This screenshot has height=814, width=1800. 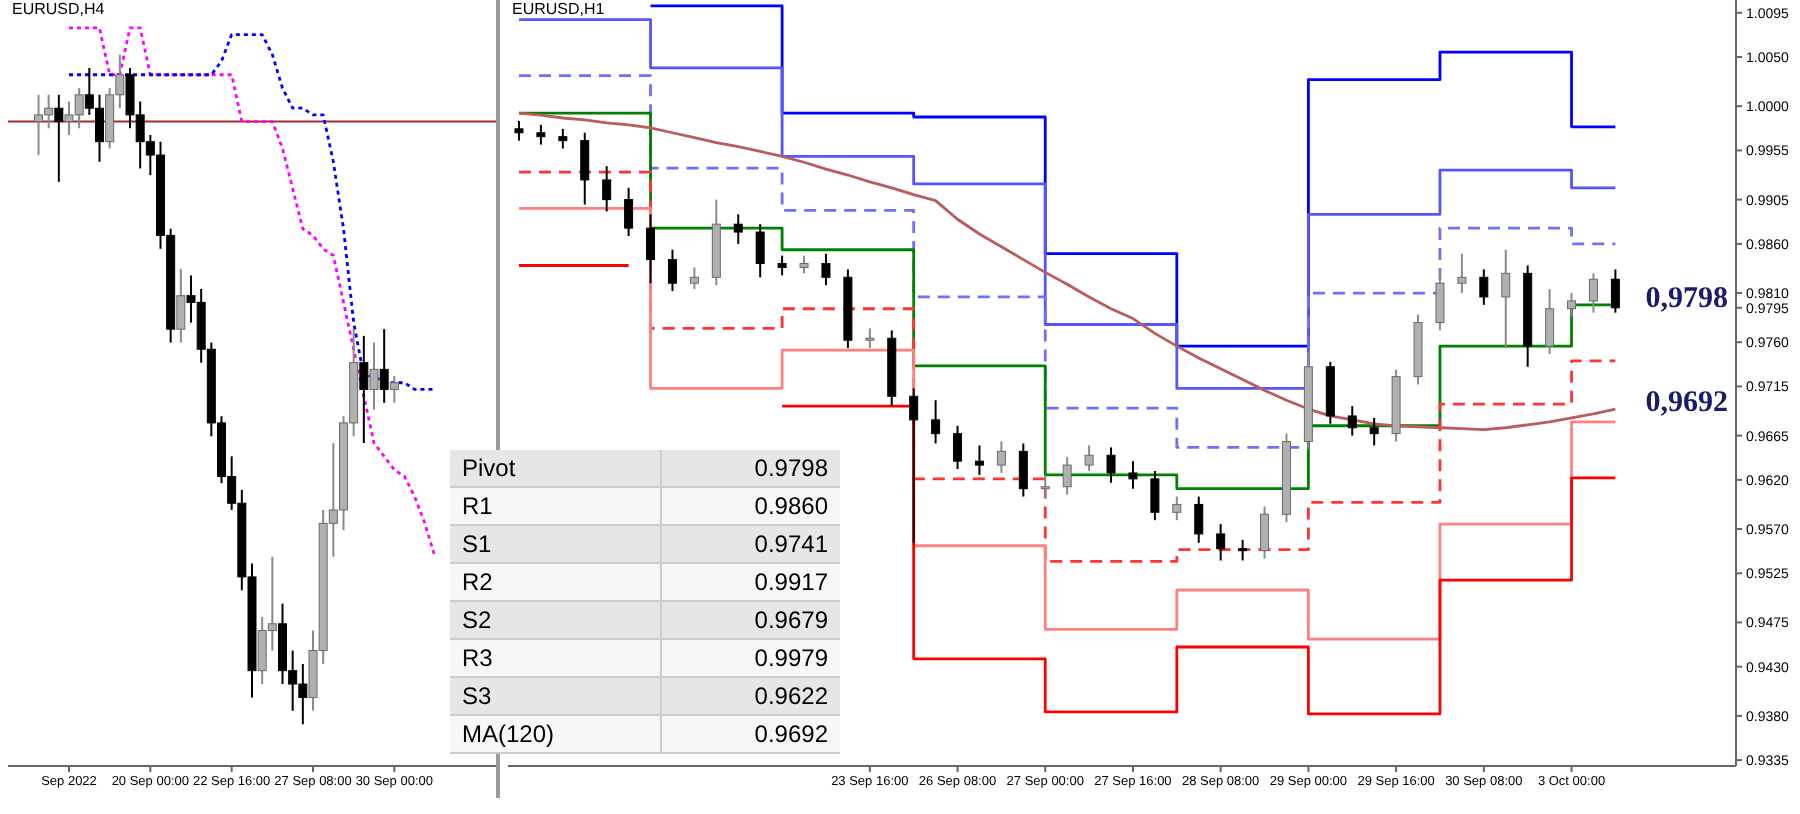 What do you see at coordinates (750, 582) in the screenshot?
I see `annotation: 0.9917` at bounding box center [750, 582].